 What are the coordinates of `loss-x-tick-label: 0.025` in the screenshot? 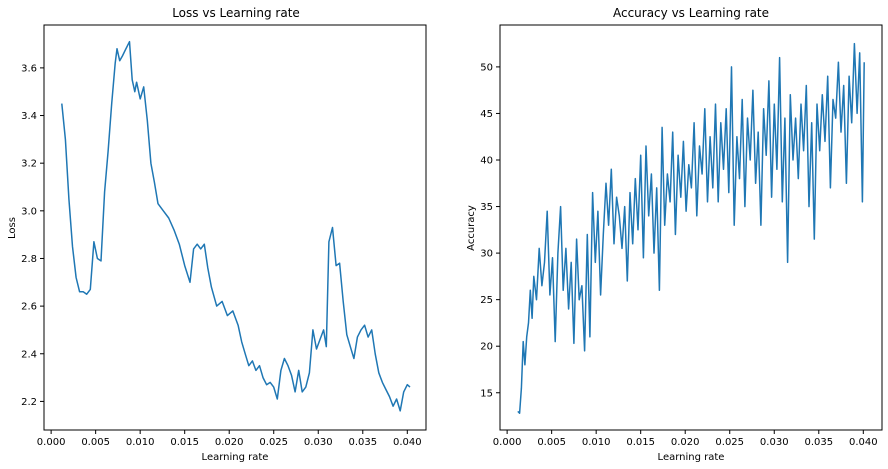 It's located at (273, 442).